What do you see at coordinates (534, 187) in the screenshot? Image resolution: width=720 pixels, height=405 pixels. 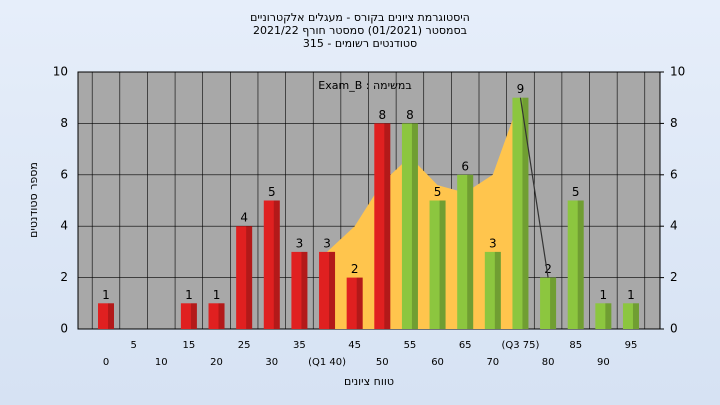 I see `line` at bounding box center [534, 187].